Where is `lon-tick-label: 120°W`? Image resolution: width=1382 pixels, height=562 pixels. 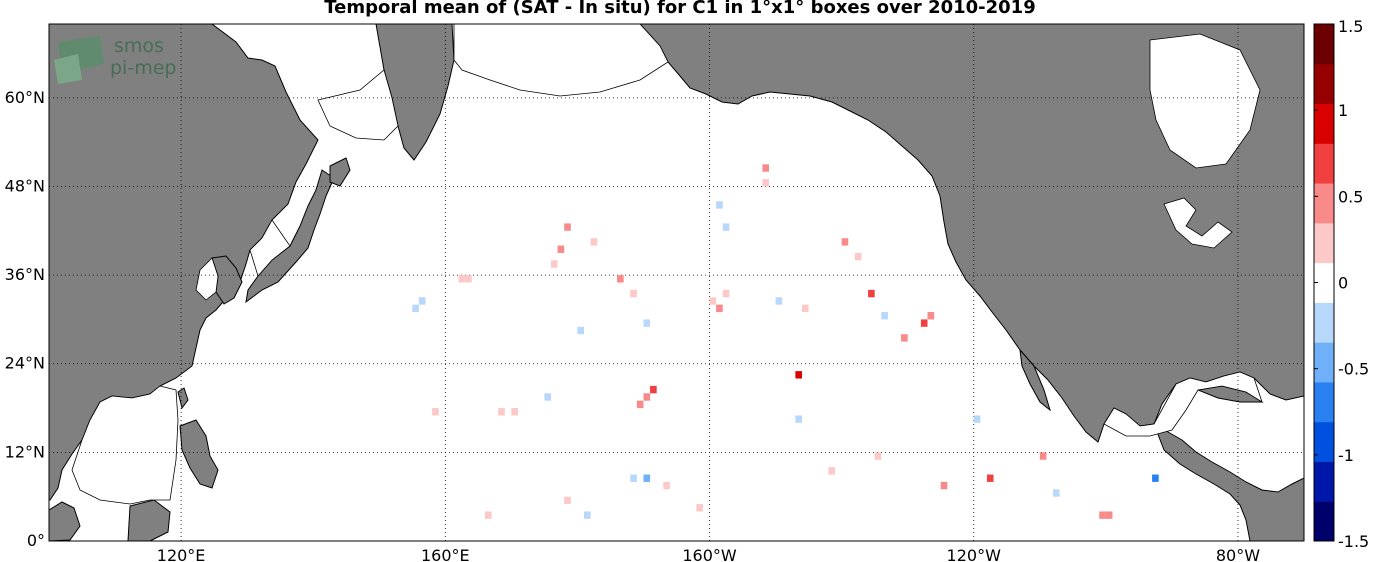
lon-tick-label: 120°W is located at coordinates (974, 554).